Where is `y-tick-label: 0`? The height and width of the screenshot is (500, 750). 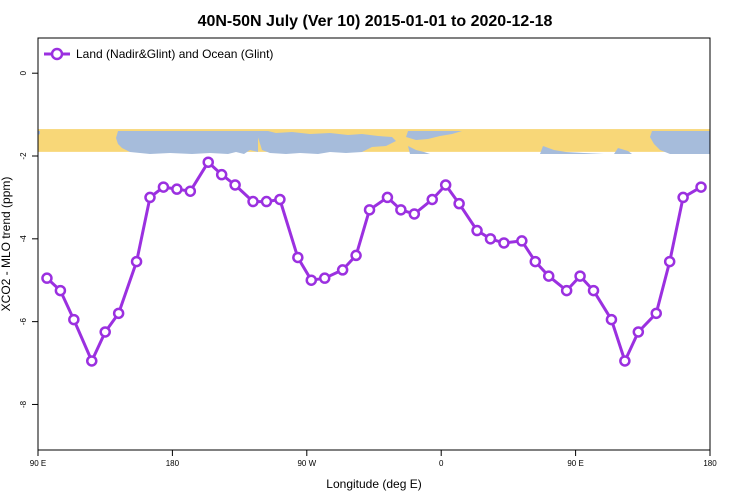
y-tick-label: 0 is located at coordinates (23, 72).